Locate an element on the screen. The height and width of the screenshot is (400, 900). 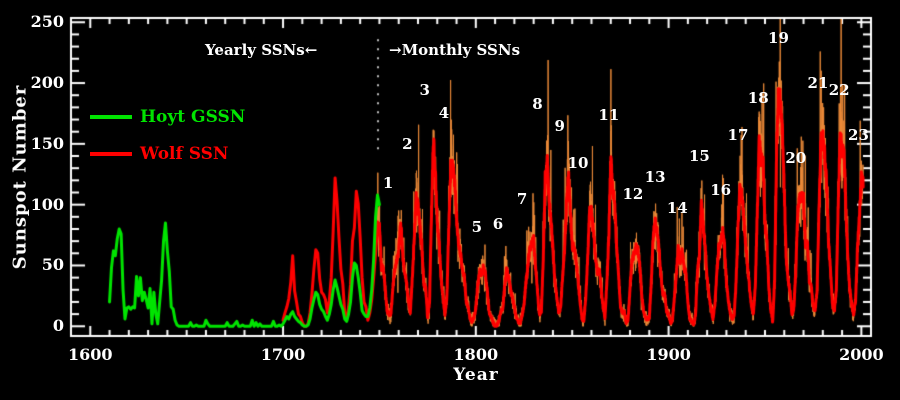
cycle-number-label: 15 is located at coordinates (699, 156).